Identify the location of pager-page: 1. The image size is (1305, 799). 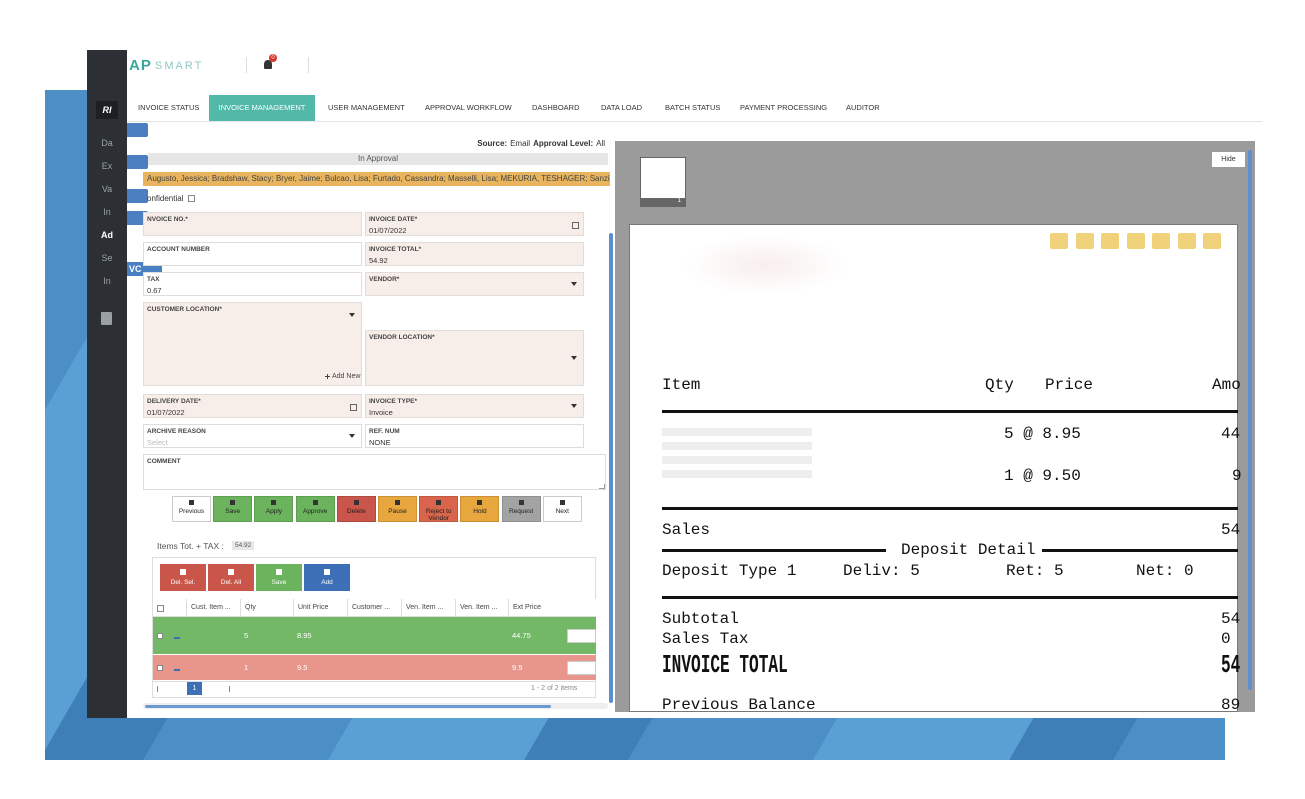
(194, 688).